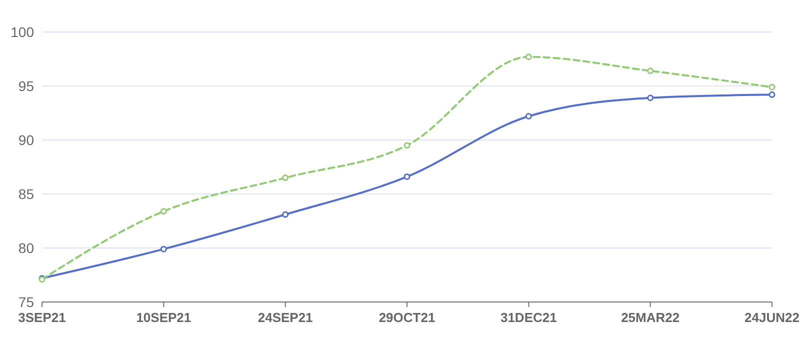  I want to click on x-tick-label: 31DEC21, so click(528, 317).